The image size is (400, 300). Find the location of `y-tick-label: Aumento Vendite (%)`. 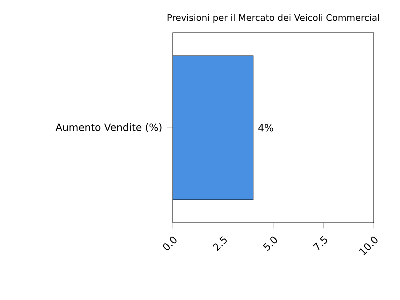

y-tick-label: Aumento Vendite (%) is located at coordinates (109, 128).